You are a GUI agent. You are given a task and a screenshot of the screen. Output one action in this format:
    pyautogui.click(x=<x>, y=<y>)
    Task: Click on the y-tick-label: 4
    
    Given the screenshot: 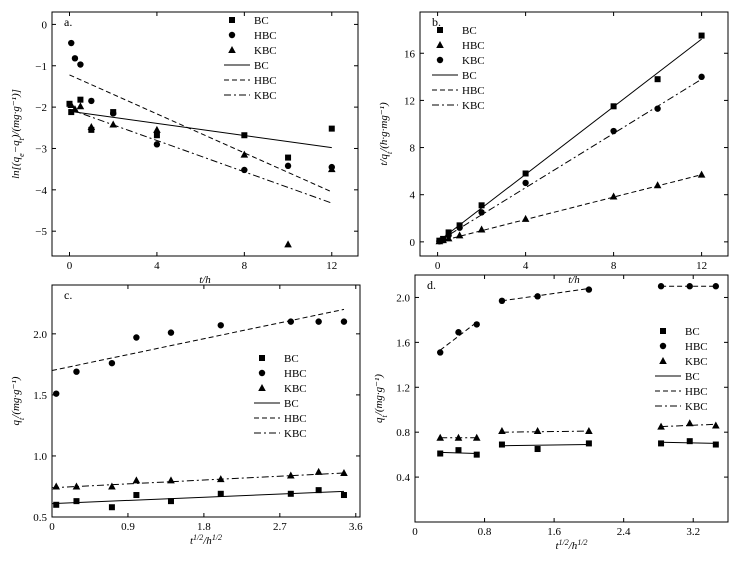 What is the action you would take?
    pyautogui.click(x=413, y=196)
    